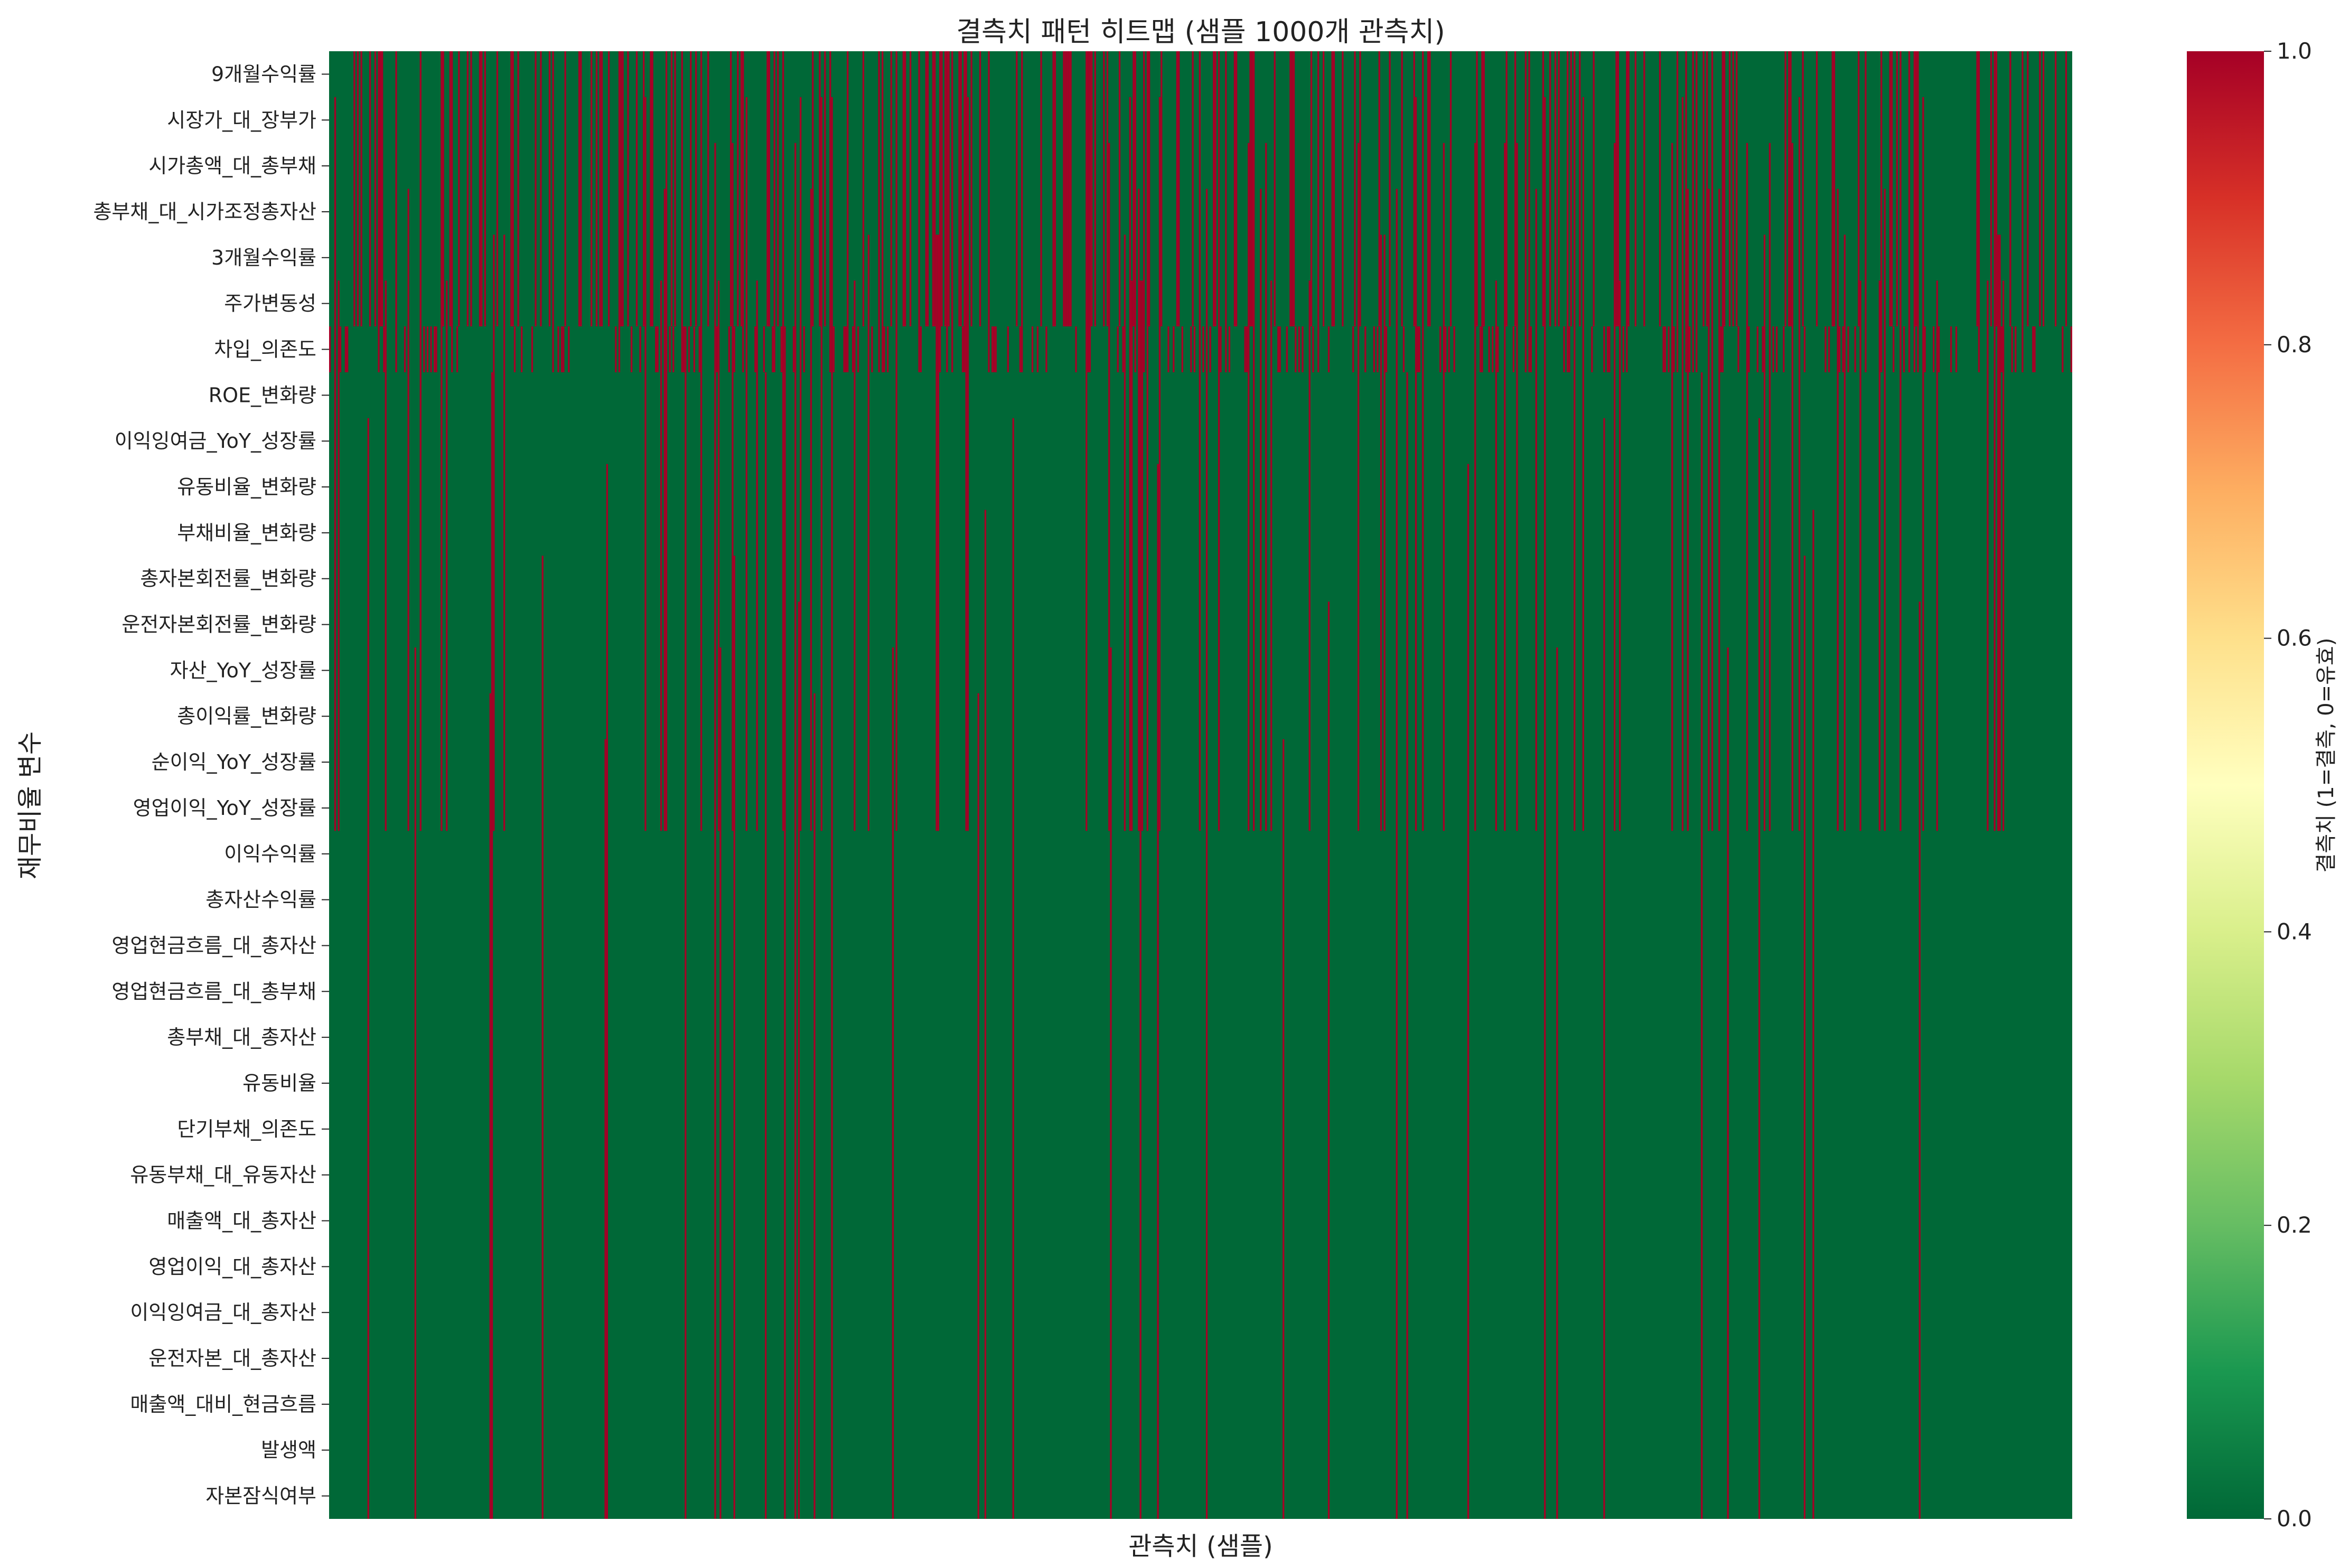 This screenshot has width=2349, height=1568. I want to click on colorbar-tick-label: 0.2, so click(2294, 1225).